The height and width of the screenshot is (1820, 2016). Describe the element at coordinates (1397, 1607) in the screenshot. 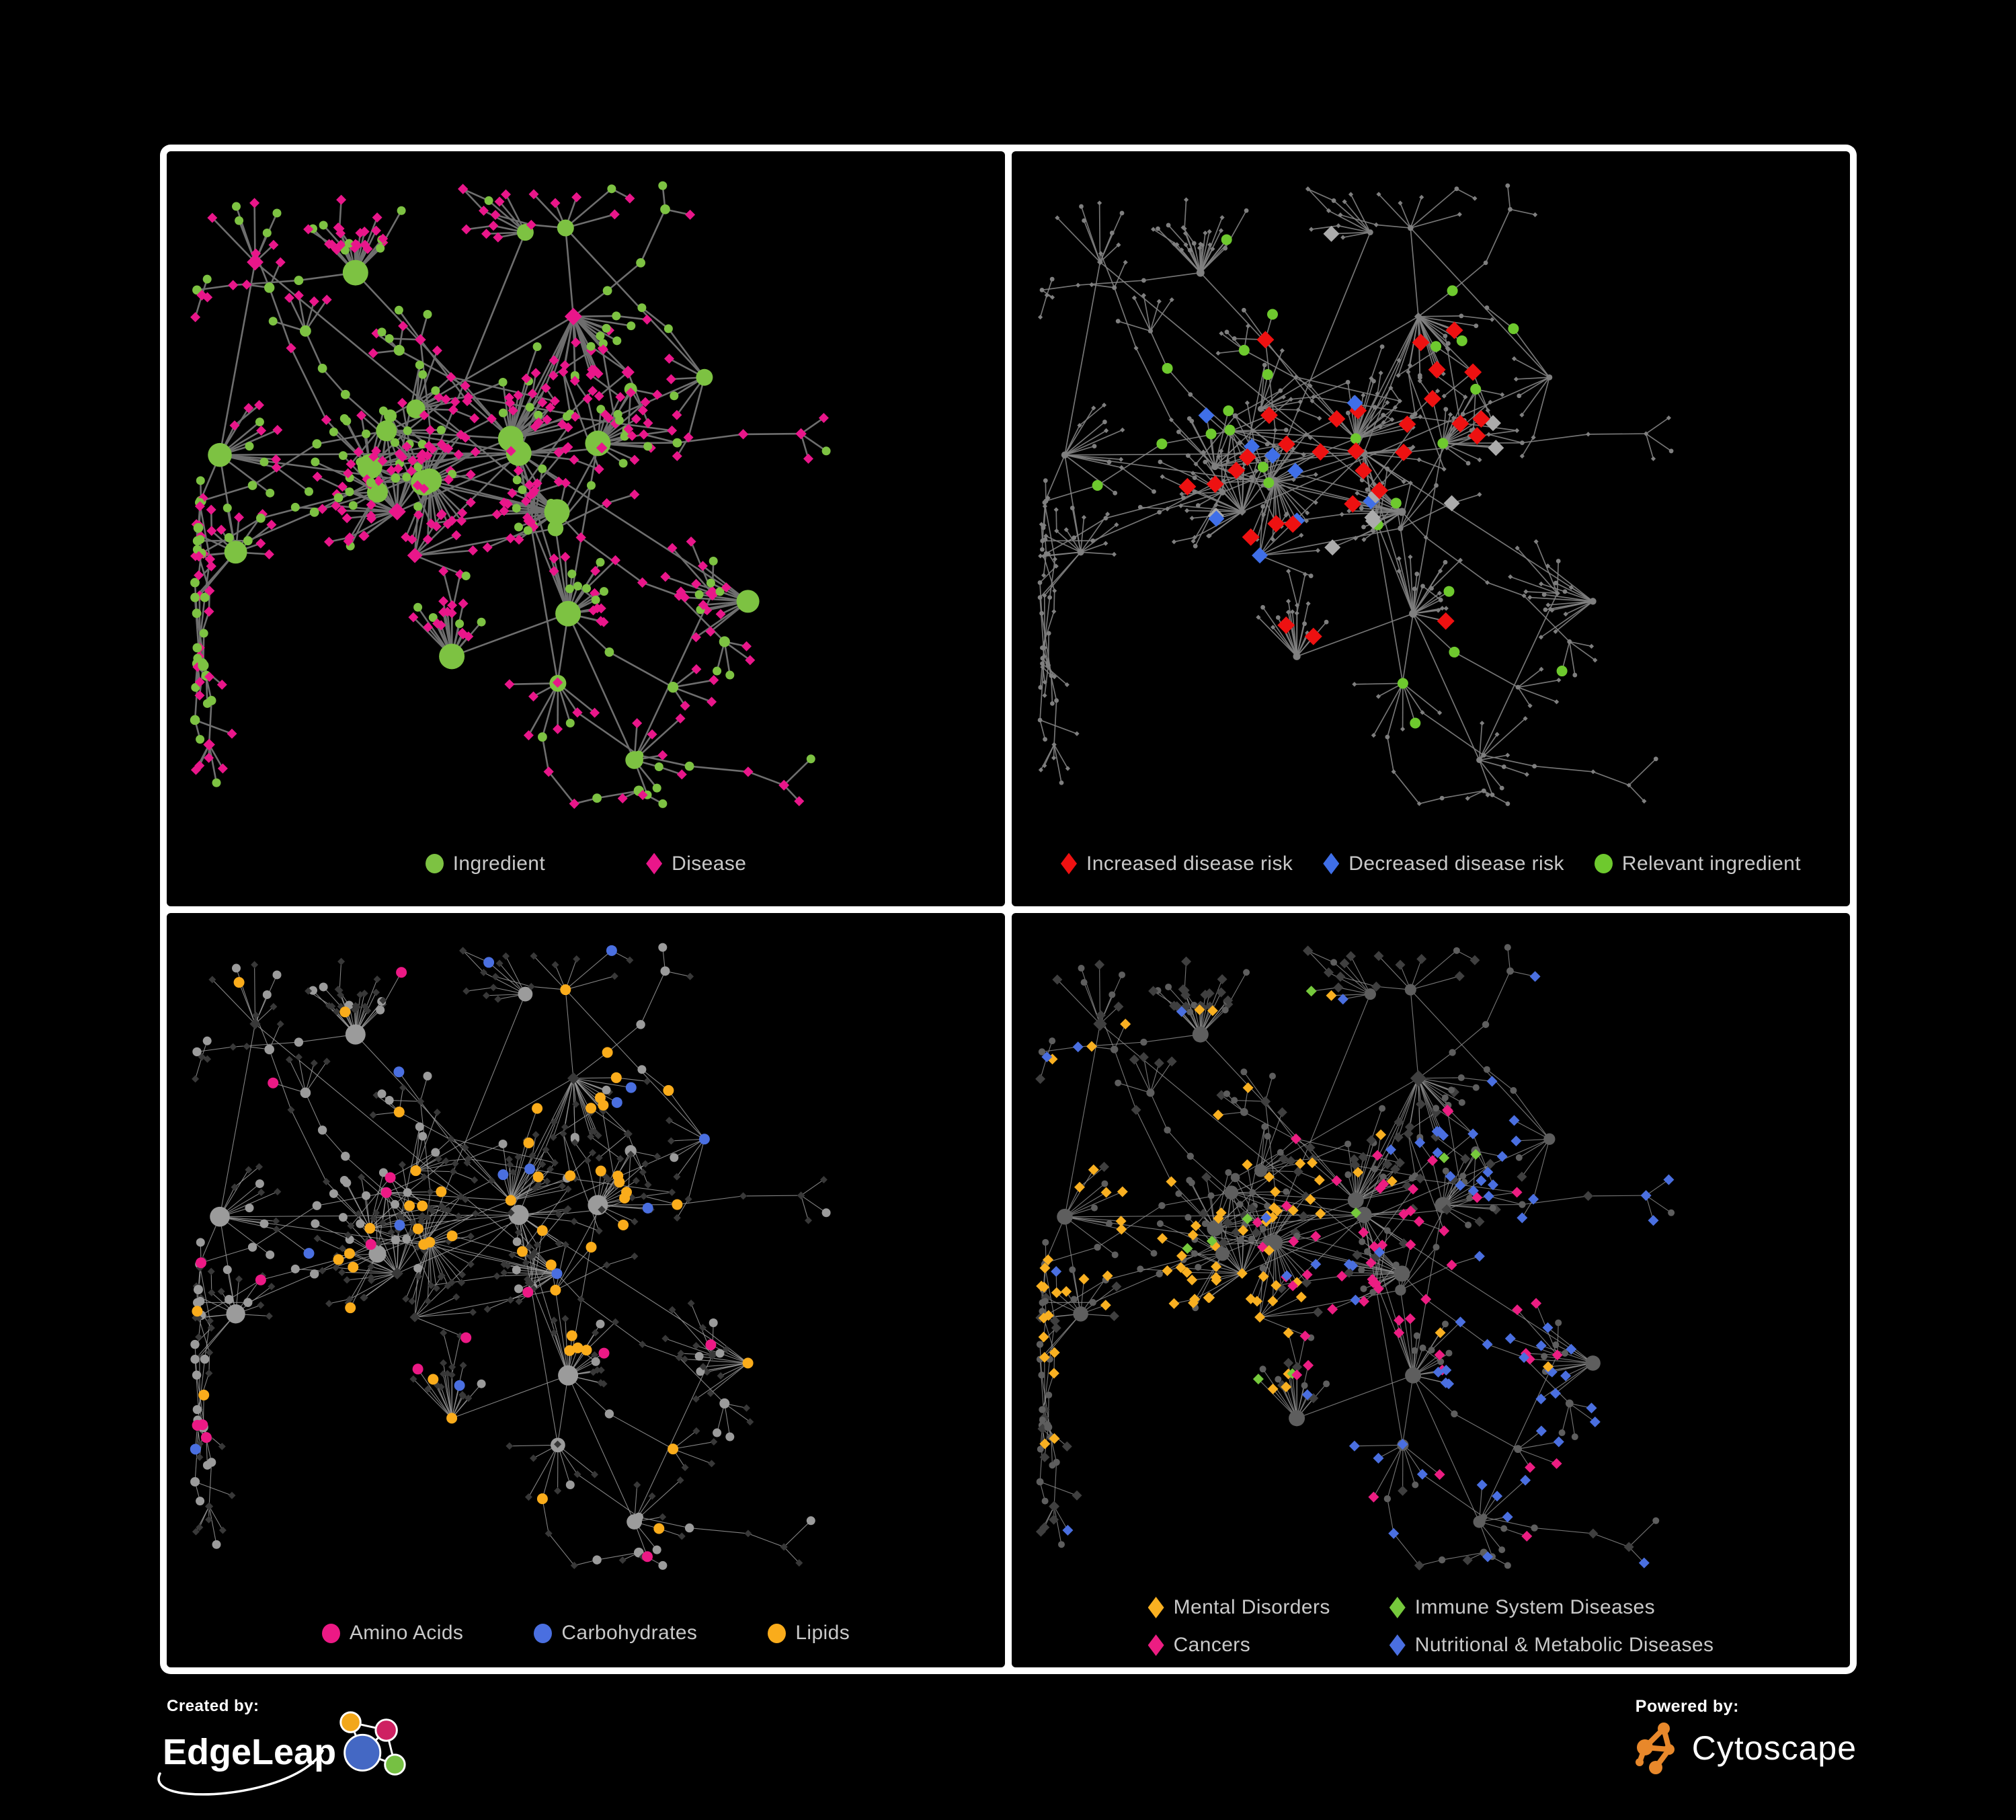

I see `immune-system-marker-icon` at that location.